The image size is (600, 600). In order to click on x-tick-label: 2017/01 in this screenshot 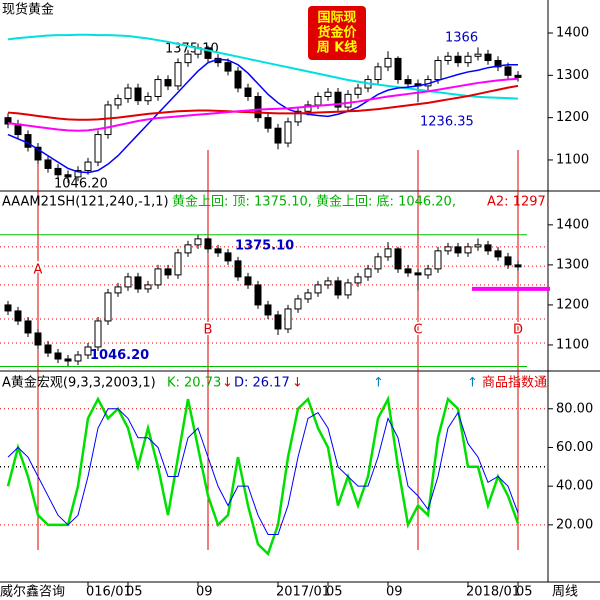, I will do `click(303, 592)`.